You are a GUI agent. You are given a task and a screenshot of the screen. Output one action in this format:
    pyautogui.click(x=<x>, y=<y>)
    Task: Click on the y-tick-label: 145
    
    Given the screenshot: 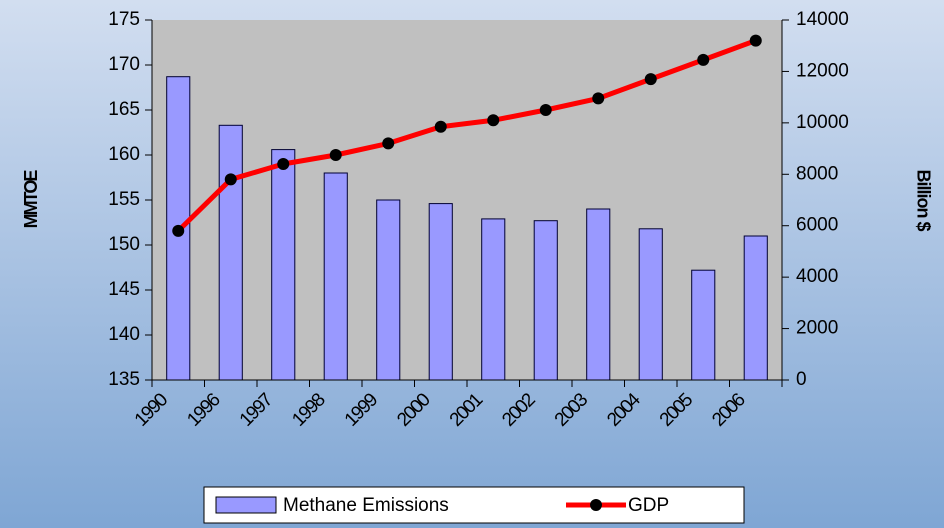 What is the action you would take?
    pyautogui.click(x=124, y=289)
    